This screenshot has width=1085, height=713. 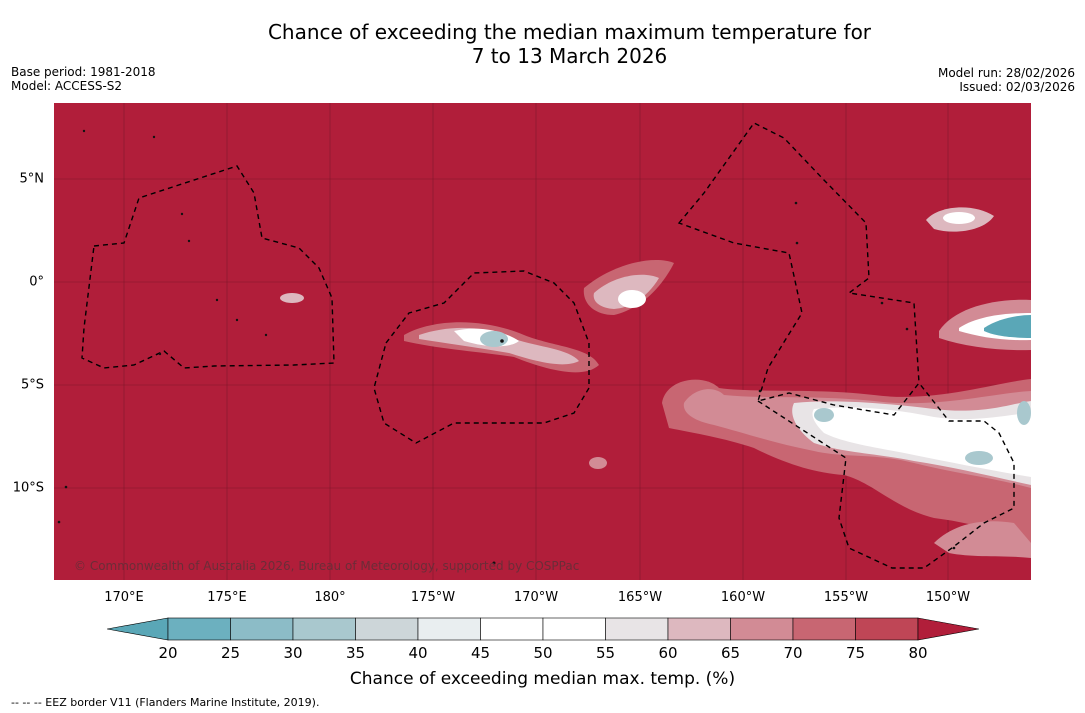 I want to click on lon-label-170w: 170°W, so click(x=536, y=597).